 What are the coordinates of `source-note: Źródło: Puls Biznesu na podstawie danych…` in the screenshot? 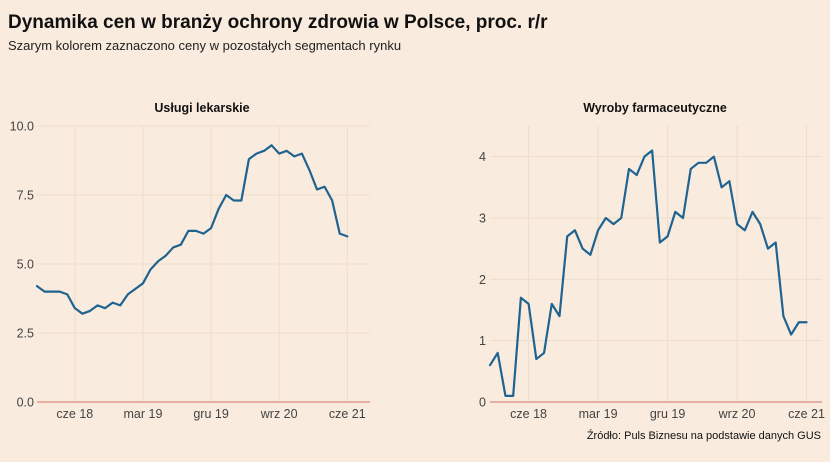 It's located at (703, 436).